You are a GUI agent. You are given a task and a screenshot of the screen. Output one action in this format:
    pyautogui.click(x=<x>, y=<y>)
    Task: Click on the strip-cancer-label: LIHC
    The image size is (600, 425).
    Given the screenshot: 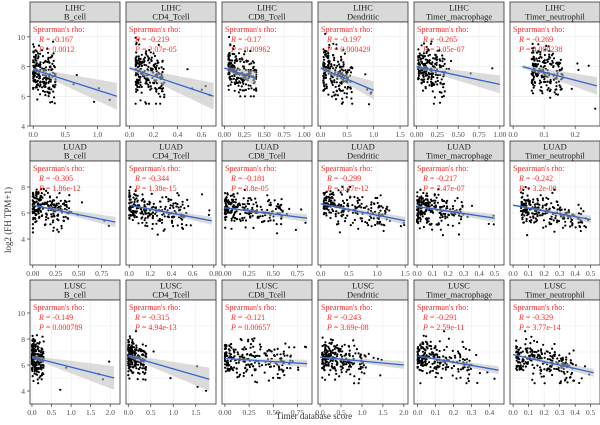 What is the action you would take?
    pyautogui.click(x=171, y=8)
    